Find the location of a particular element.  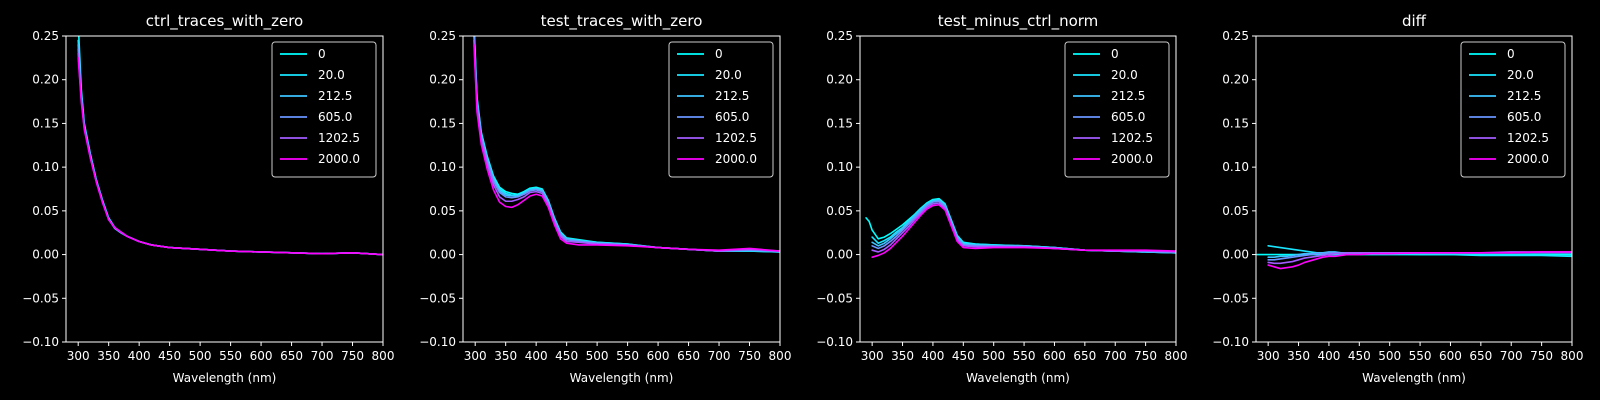

chart-title: ctrl_traces_with_zero is located at coordinates (224, 21).